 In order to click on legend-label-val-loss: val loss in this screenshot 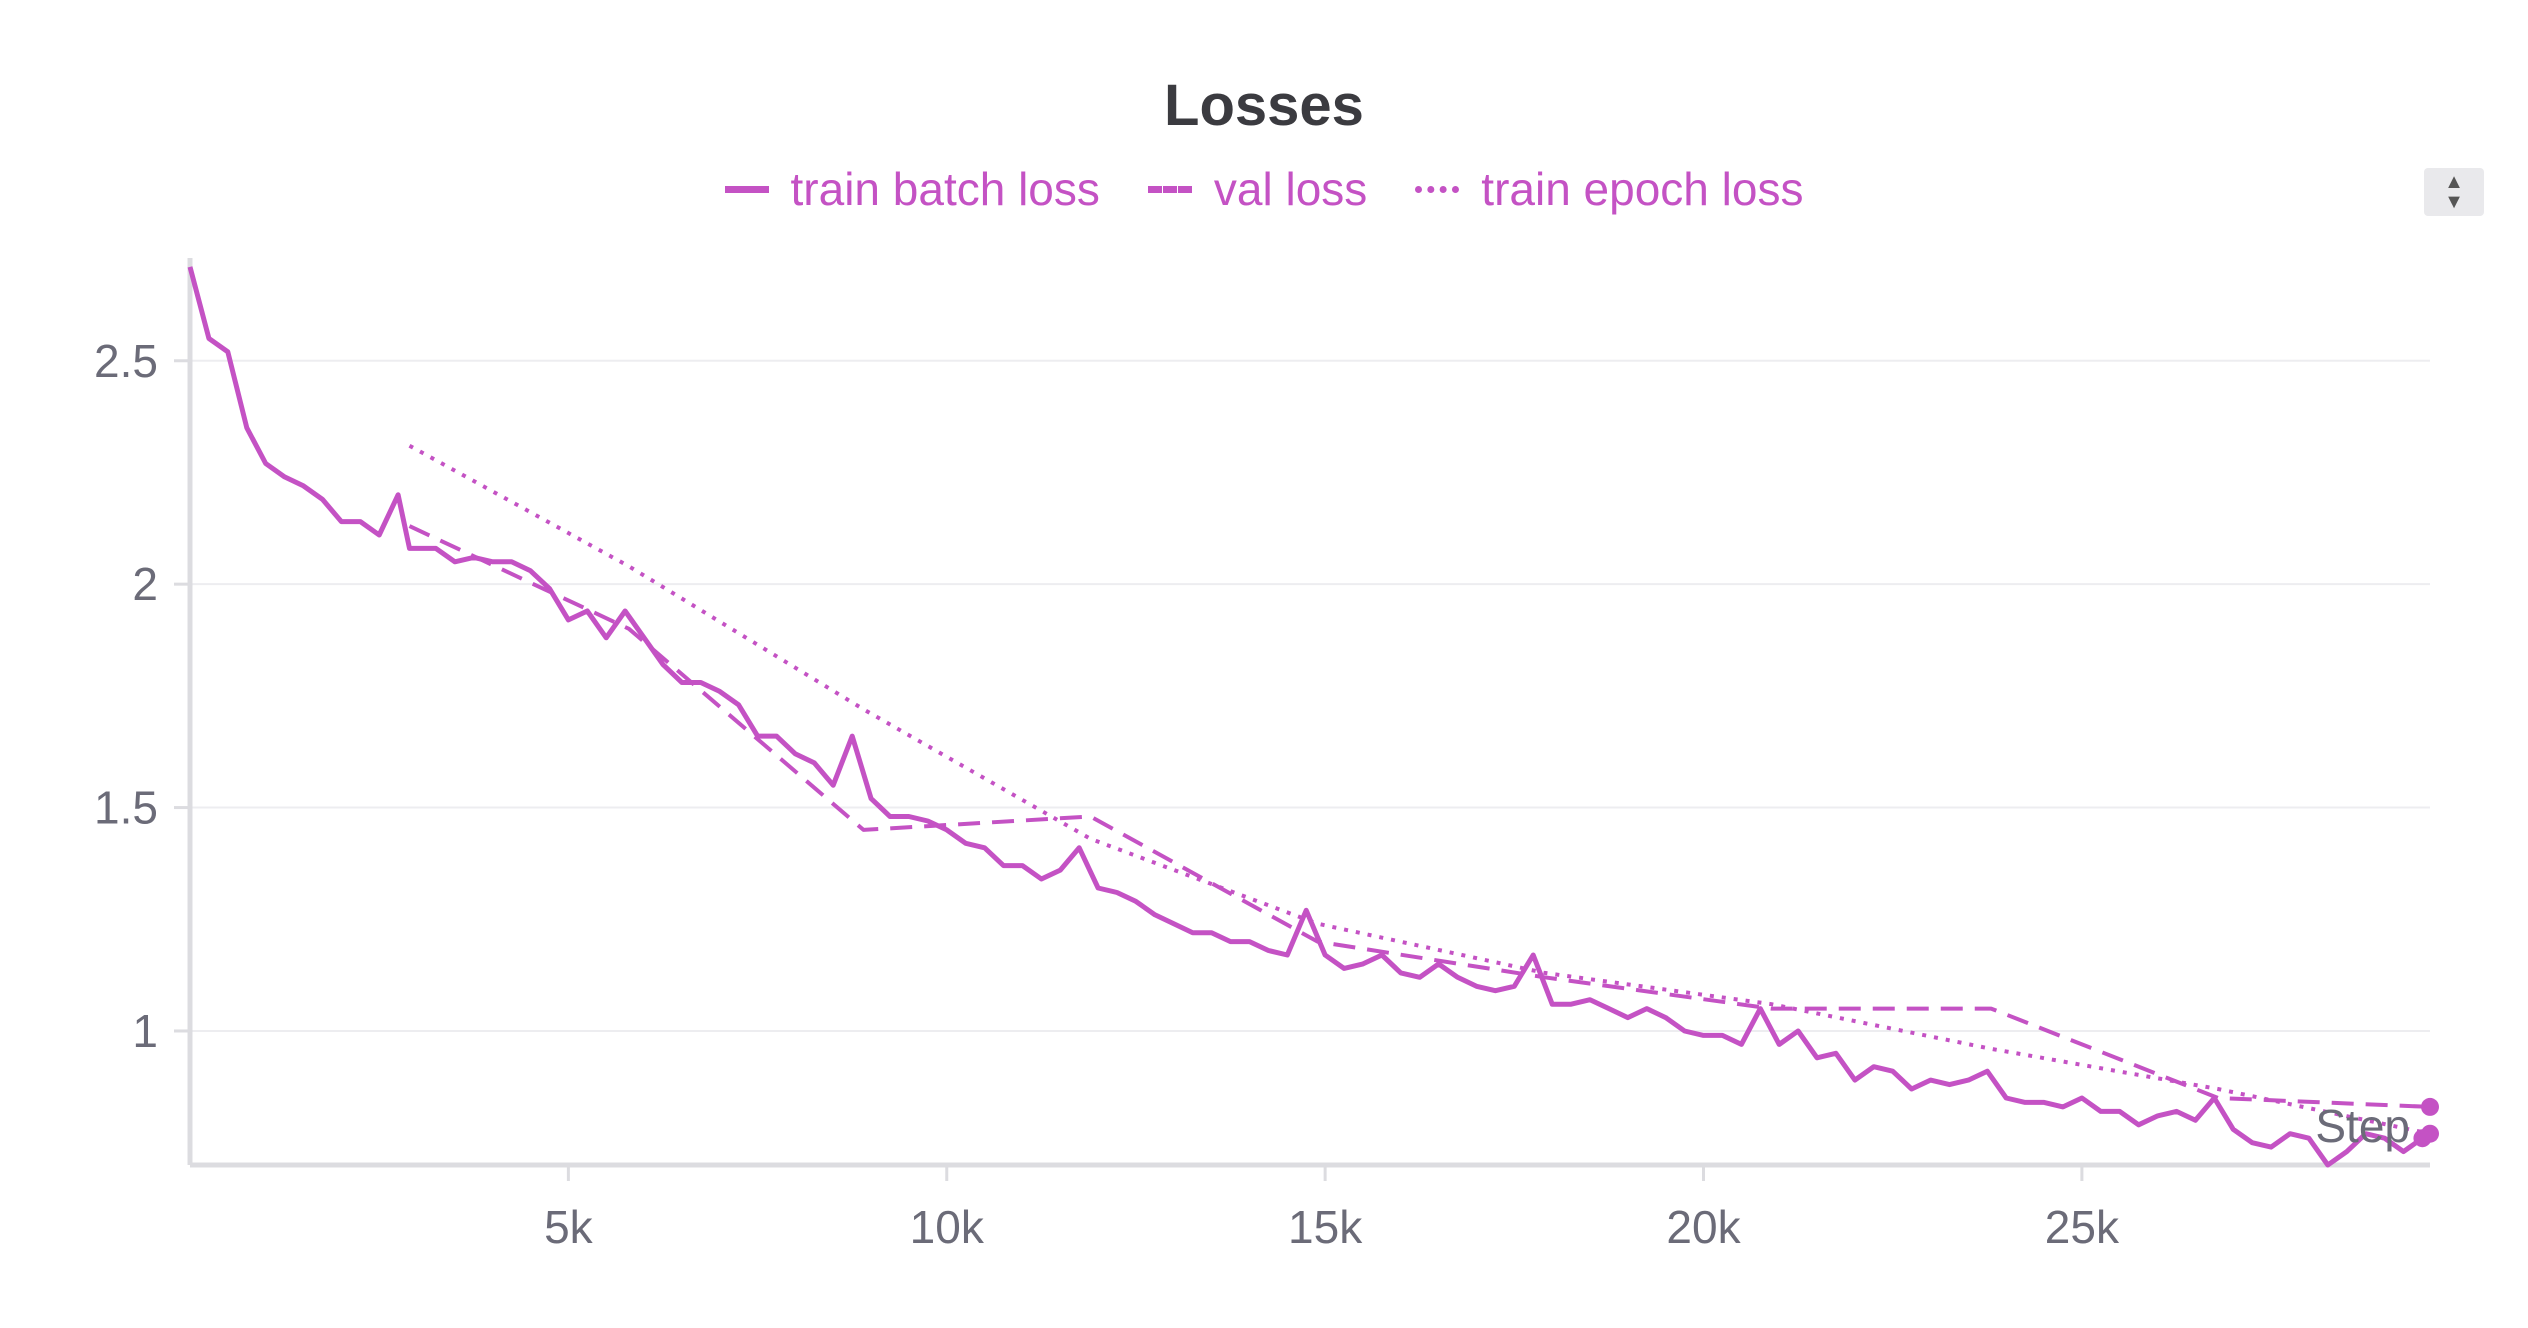, I will do `click(1290, 189)`.